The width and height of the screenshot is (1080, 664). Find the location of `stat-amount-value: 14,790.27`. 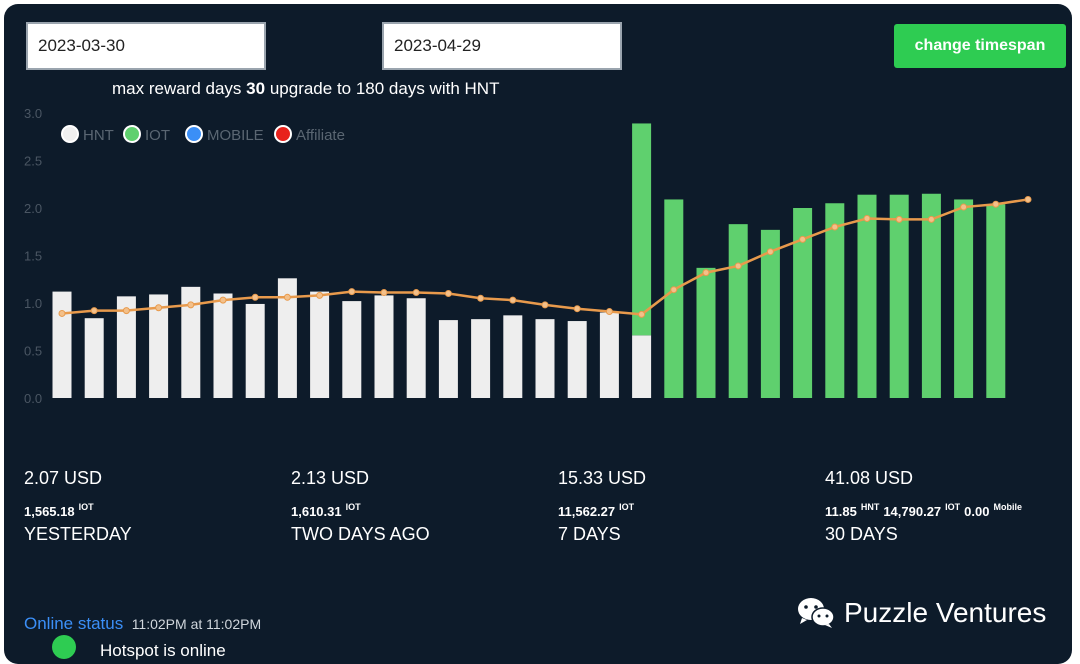

stat-amount-value: 14,790.27 is located at coordinates (912, 511).